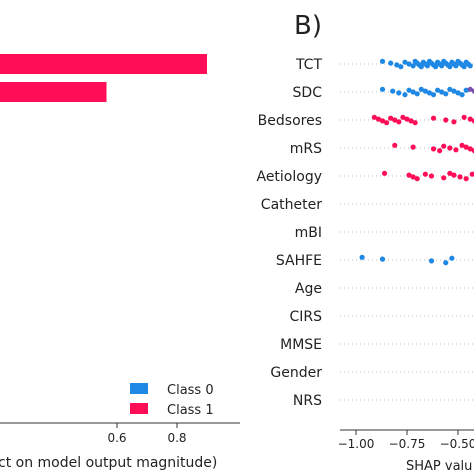  Describe the element at coordinates (103, 78) in the screenshot. I see `panel-a-bars` at that location.